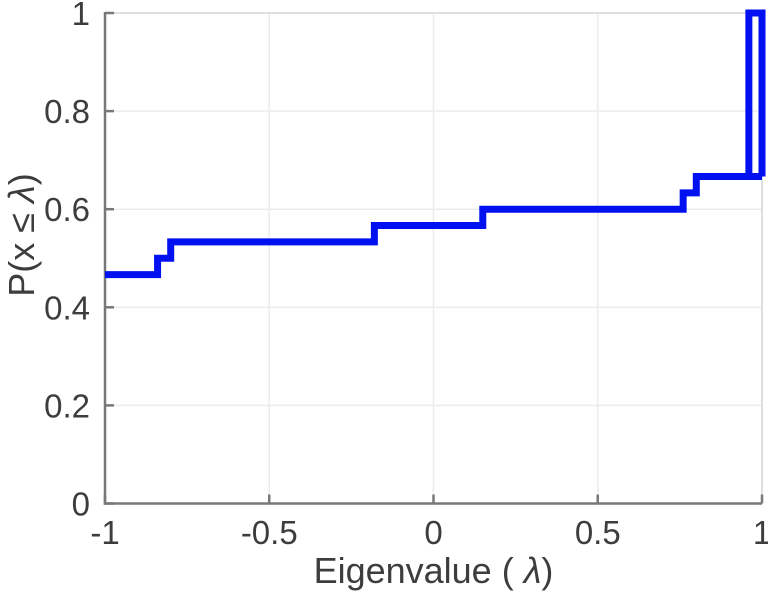 This screenshot has height=600, width=768. What do you see at coordinates (547, 570) in the screenshot?
I see `x-axis-label-suffix: )` at bounding box center [547, 570].